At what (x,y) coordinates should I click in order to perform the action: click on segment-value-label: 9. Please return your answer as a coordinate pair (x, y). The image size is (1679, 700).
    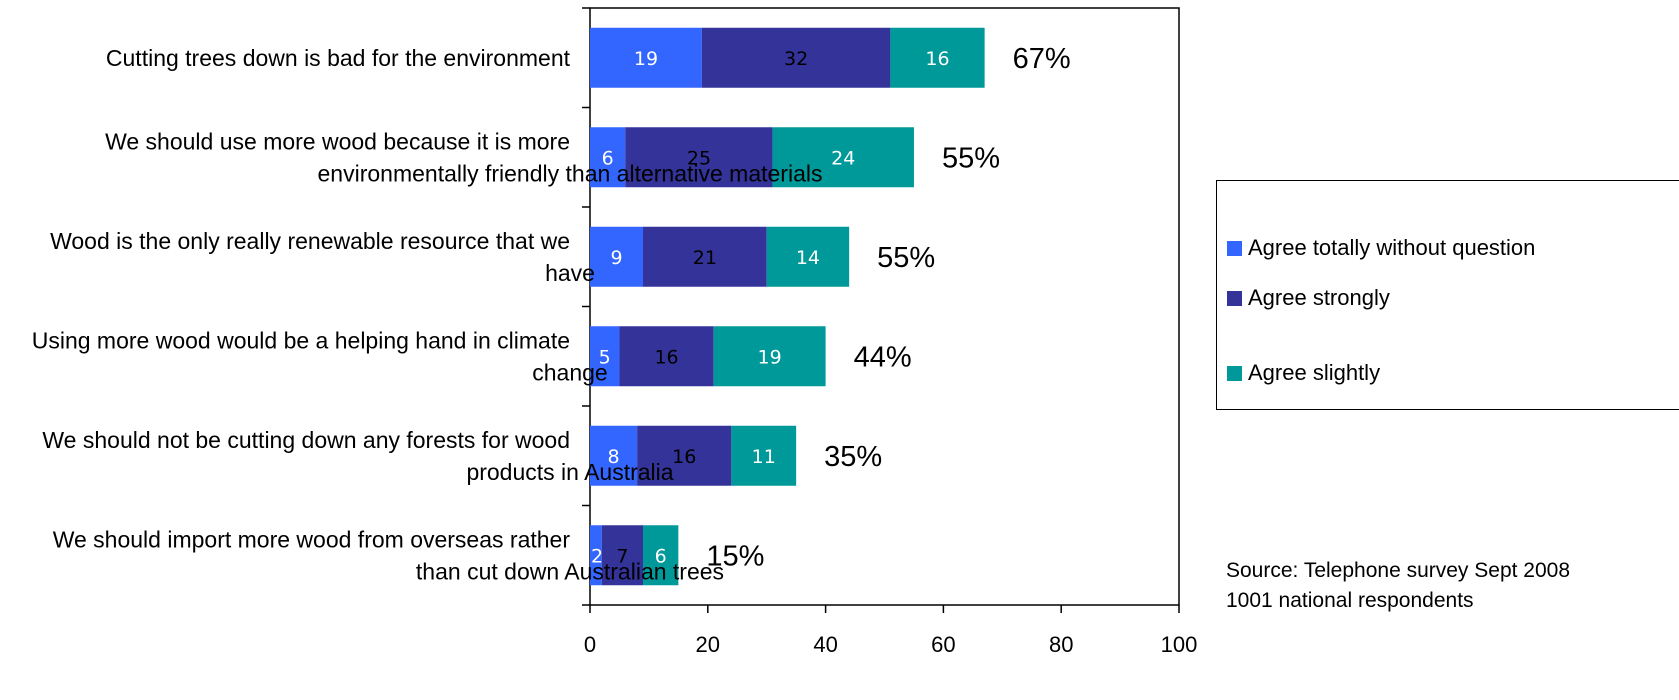
    Looking at the image, I should click on (616, 258).